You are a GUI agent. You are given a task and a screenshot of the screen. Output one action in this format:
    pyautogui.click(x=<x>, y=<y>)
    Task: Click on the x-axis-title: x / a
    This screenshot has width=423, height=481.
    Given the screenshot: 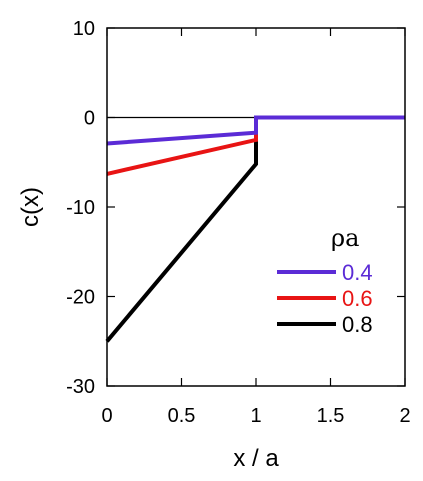 What is the action you would take?
    pyautogui.click(x=256, y=458)
    